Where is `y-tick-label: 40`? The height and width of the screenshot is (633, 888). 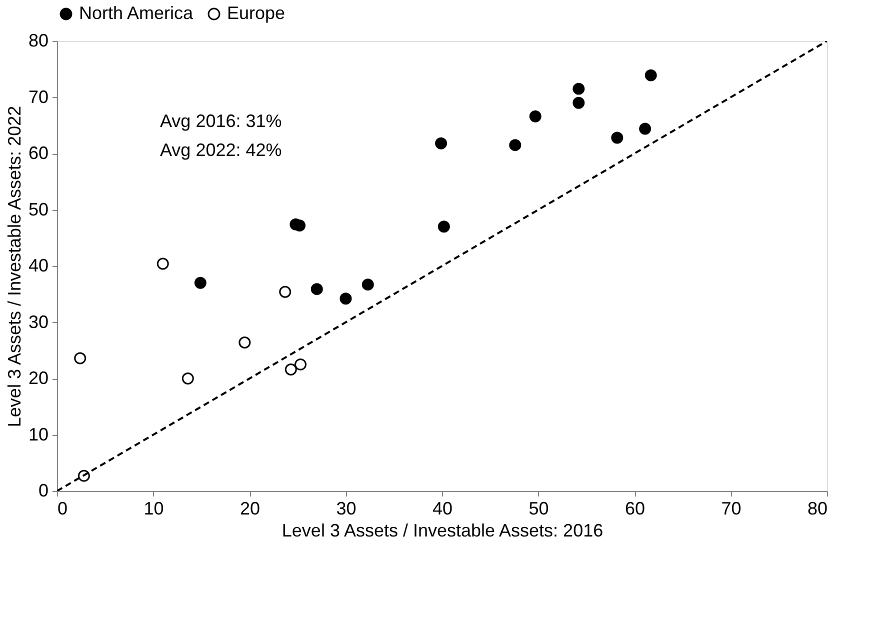
y-tick-label: 40 is located at coordinates (38, 266).